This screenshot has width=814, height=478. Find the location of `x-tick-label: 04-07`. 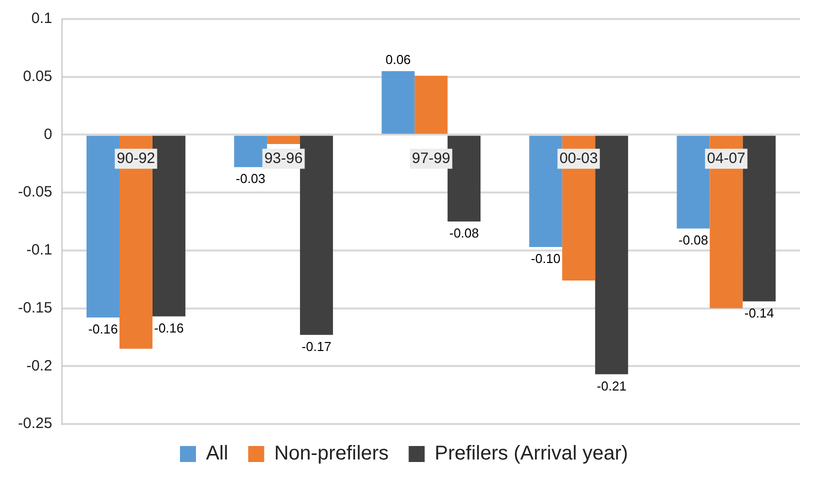

x-tick-label: 04-07 is located at coordinates (726, 158).